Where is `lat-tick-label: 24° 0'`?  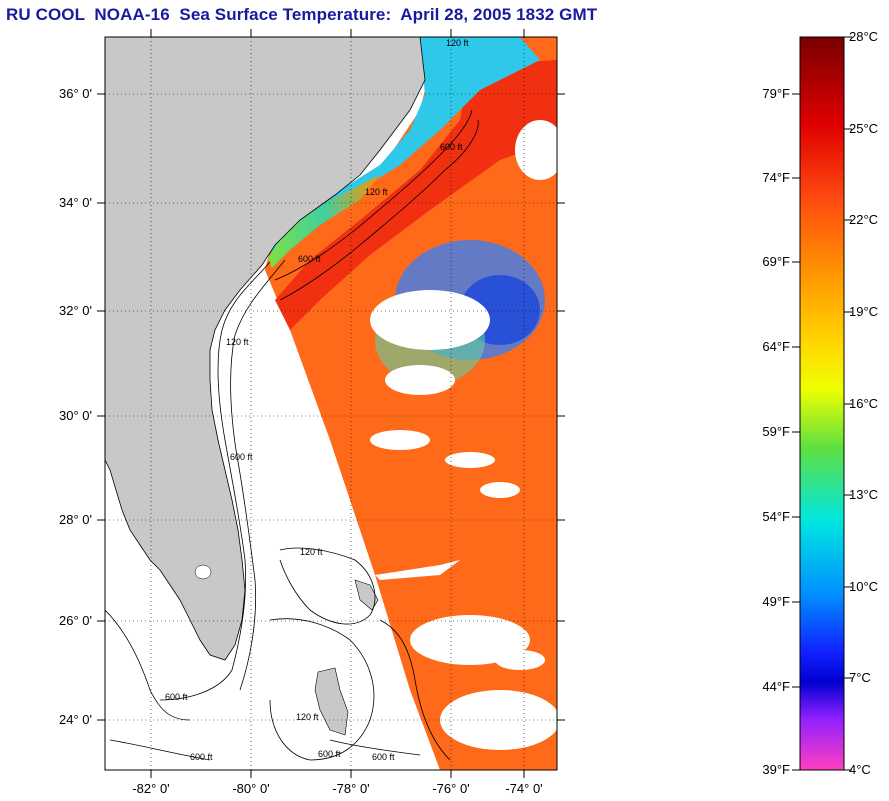 lat-tick-label: 24° 0' is located at coordinates (75, 719).